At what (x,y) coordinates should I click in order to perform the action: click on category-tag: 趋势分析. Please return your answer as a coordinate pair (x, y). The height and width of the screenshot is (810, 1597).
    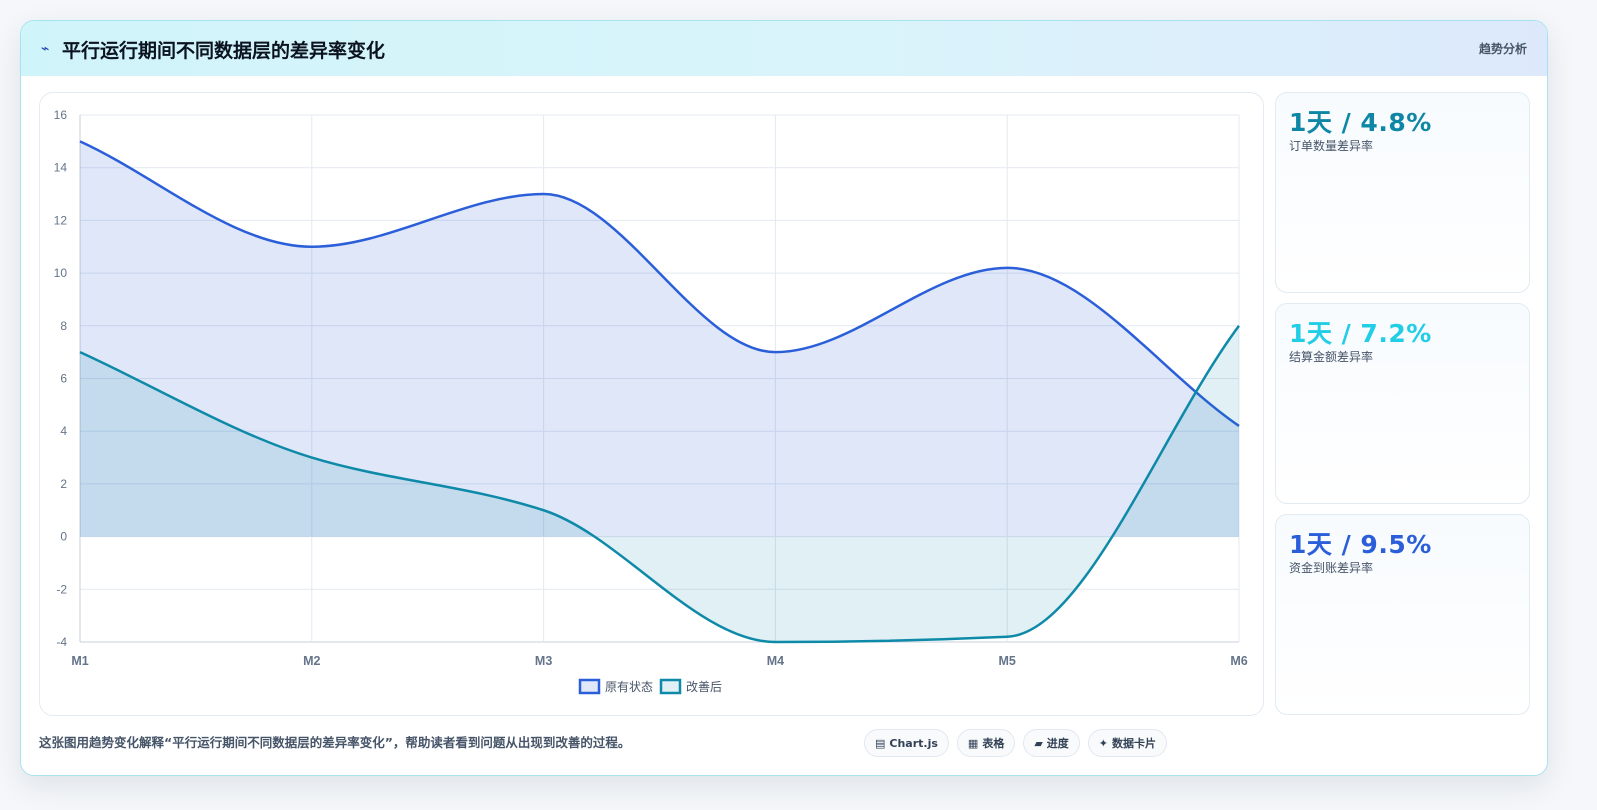
    Looking at the image, I should click on (1502, 49).